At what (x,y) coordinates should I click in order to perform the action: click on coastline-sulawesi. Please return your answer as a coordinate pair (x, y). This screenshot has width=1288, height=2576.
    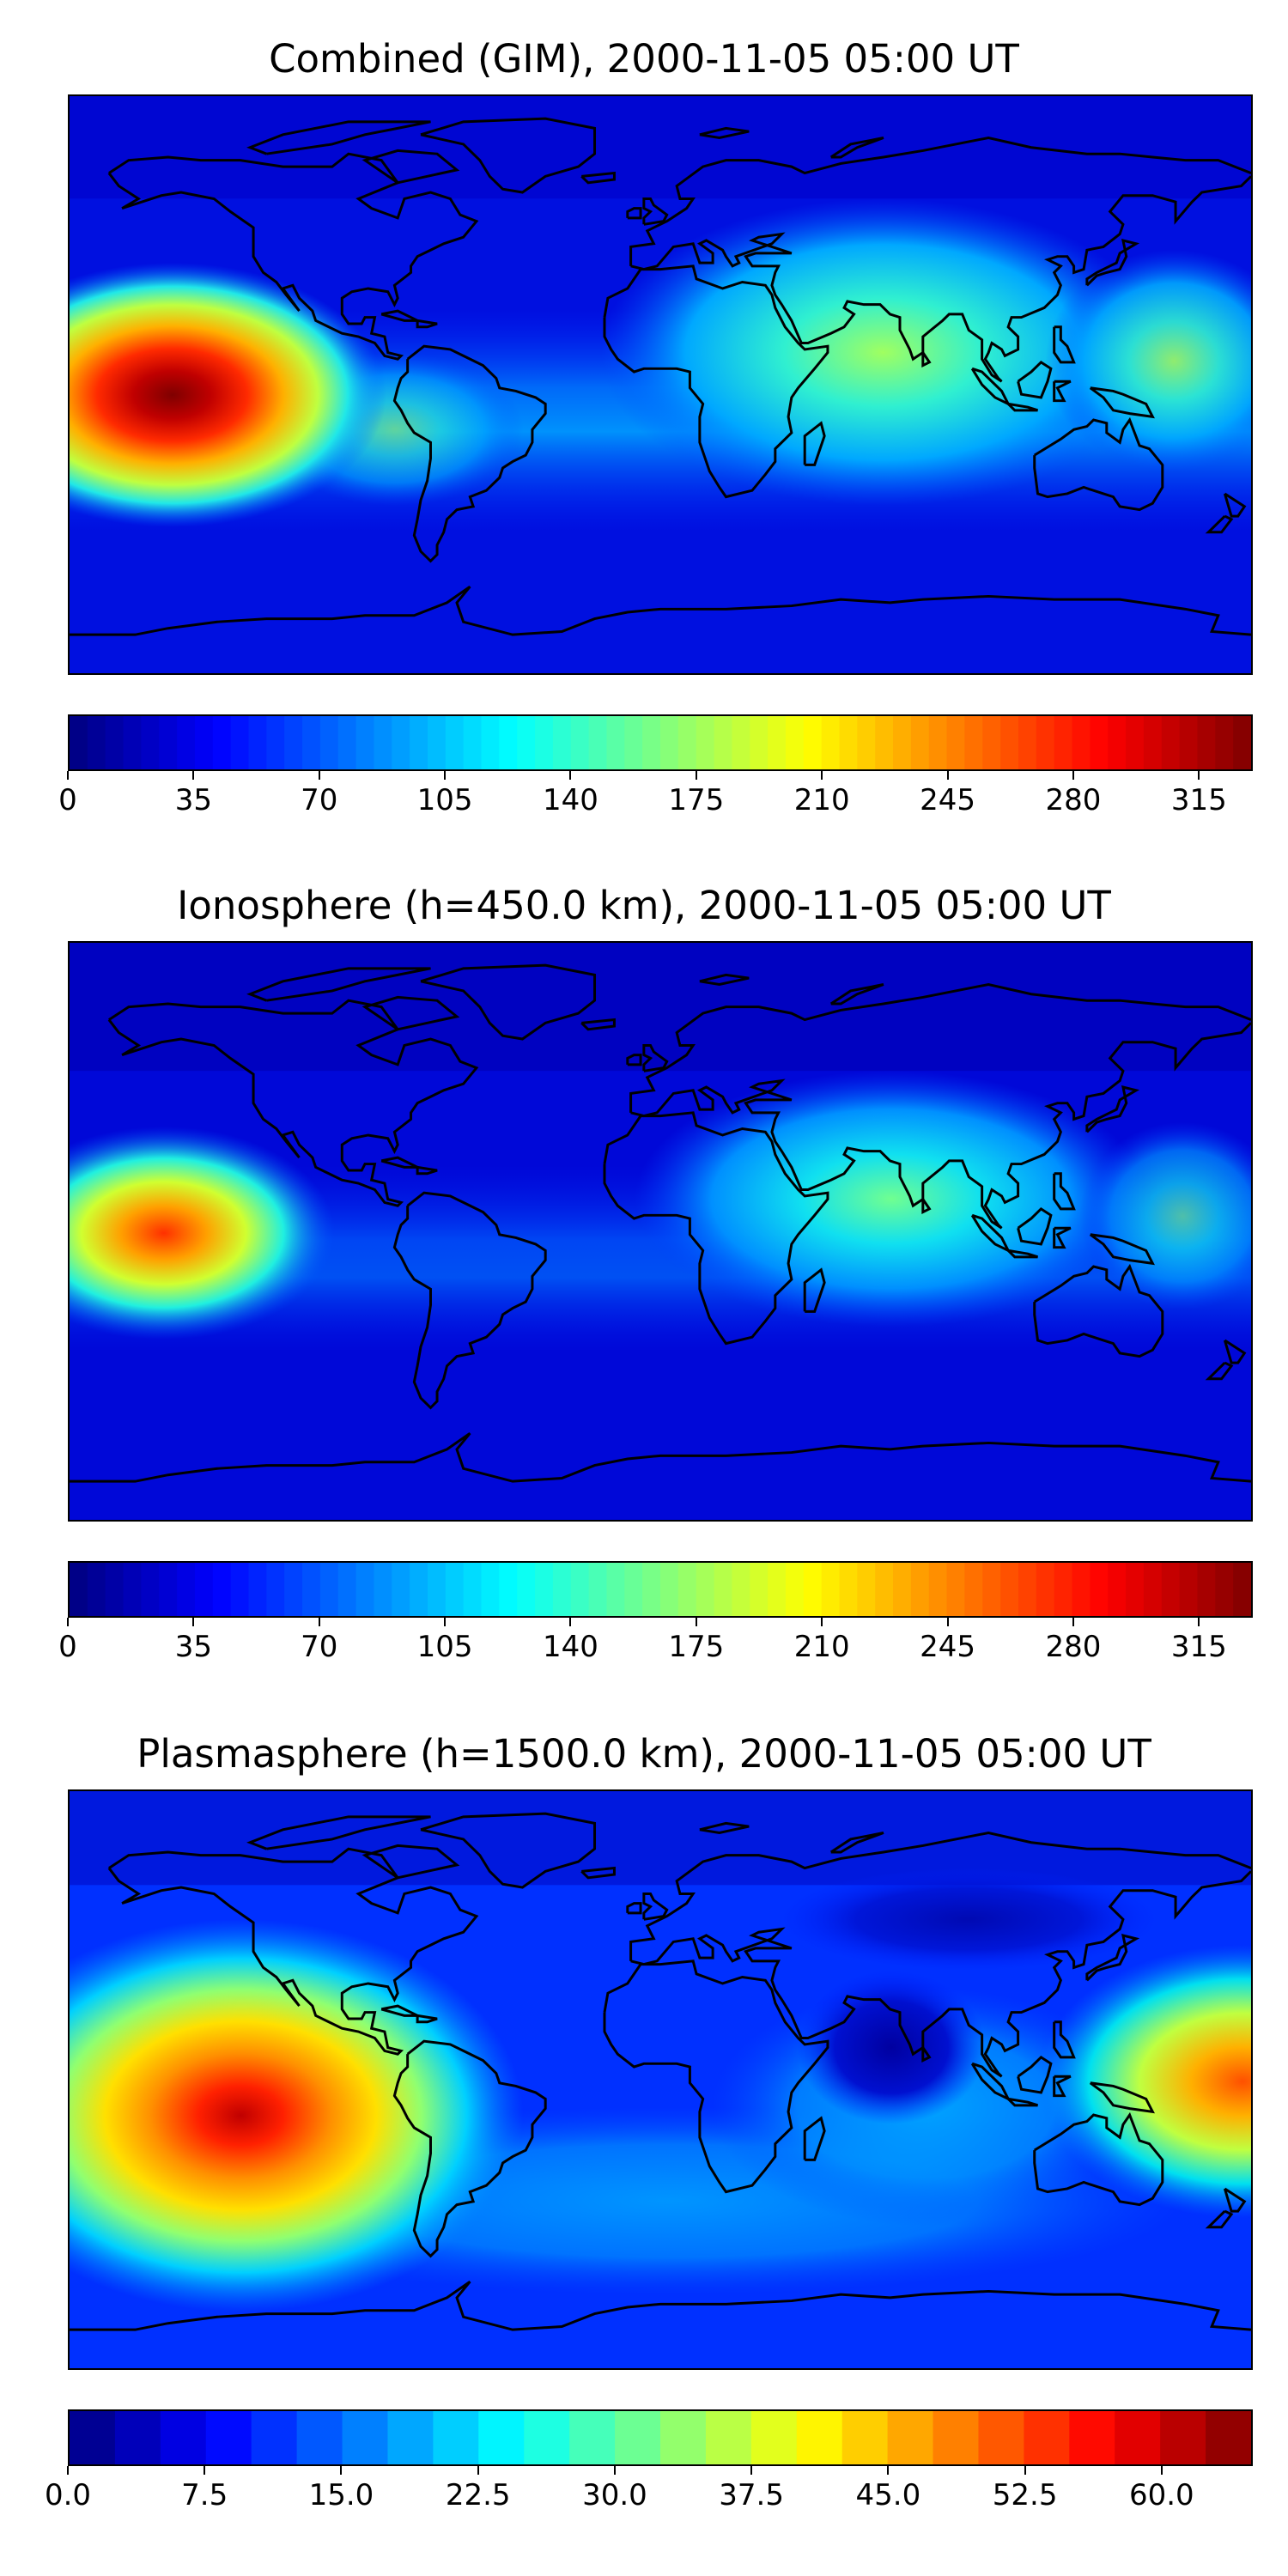
    Looking at the image, I should click on (1063, 391).